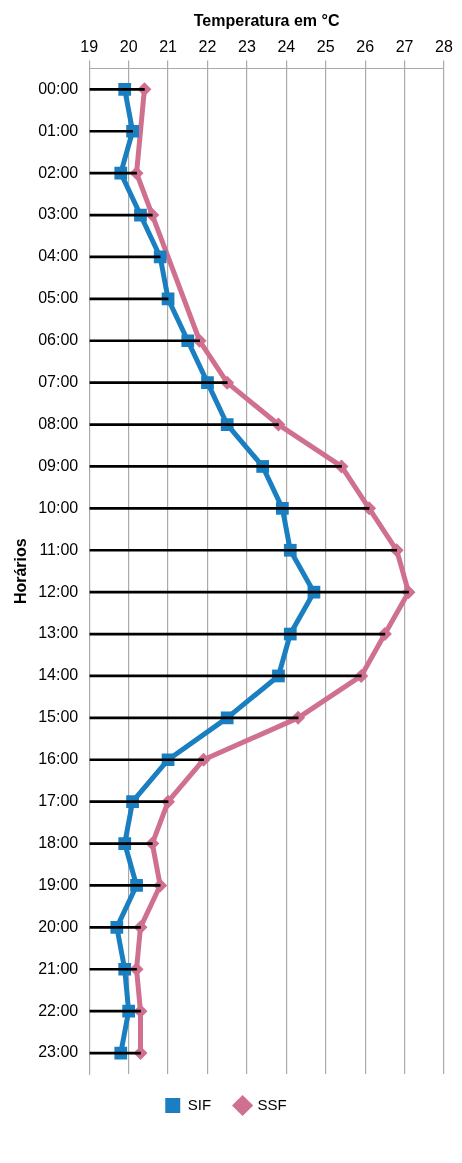 This screenshot has height=1163, width=462. Describe the element at coordinates (58, 801) in the screenshot. I see `y-tick-label: 17:00` at that location.